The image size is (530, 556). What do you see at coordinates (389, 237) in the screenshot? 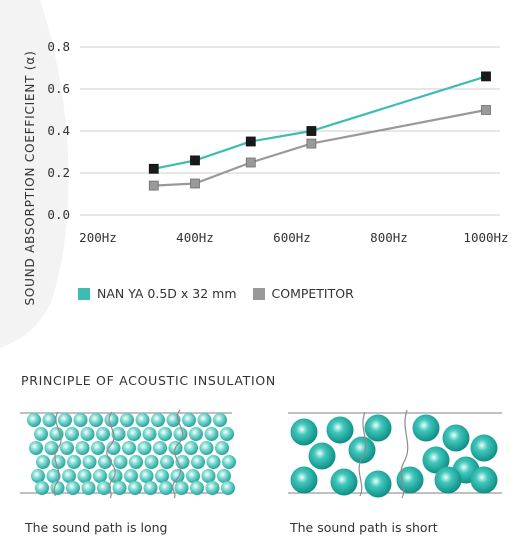
I see `x-tick-label: 800Hz` at bounding box center [389, 237].